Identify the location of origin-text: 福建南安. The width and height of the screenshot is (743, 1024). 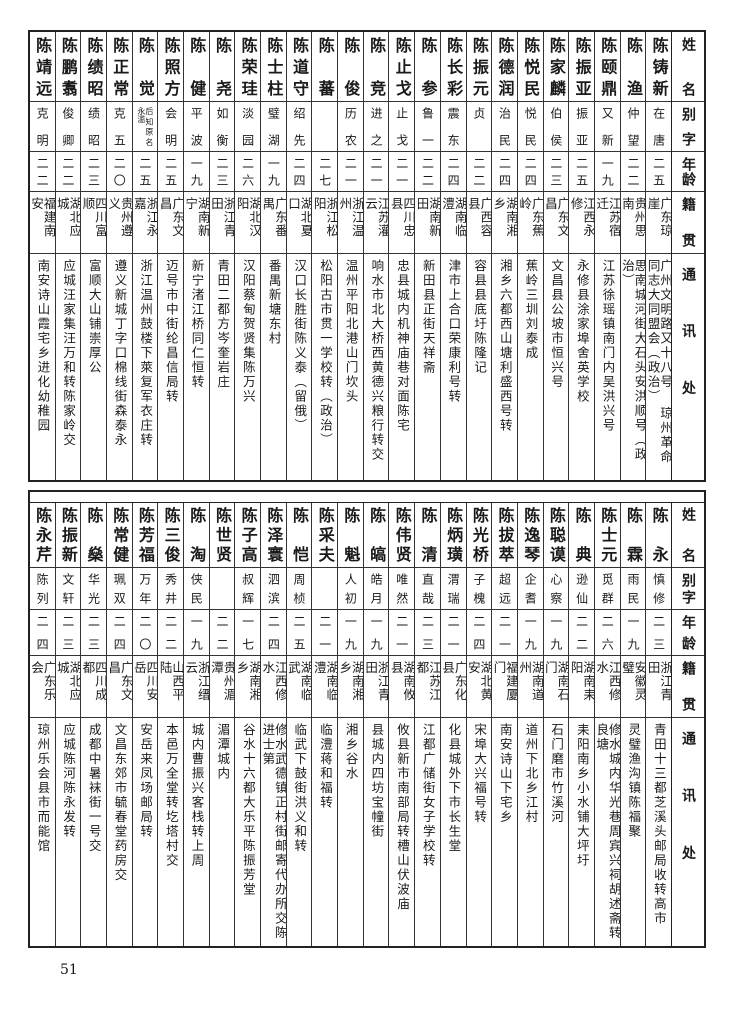
(42, 217).